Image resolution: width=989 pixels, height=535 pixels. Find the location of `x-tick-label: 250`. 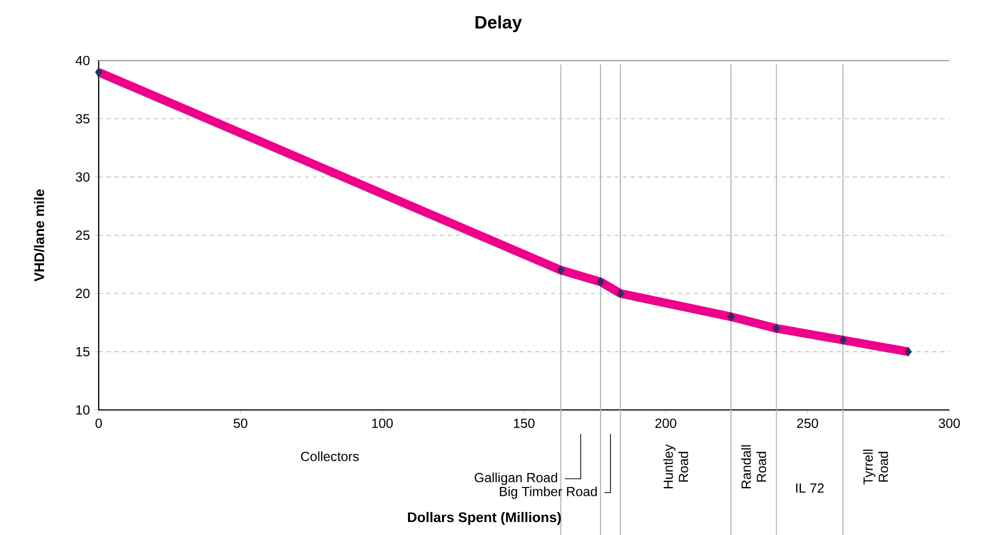

x-tick-label: 250 is located at coordinates (807, 423).